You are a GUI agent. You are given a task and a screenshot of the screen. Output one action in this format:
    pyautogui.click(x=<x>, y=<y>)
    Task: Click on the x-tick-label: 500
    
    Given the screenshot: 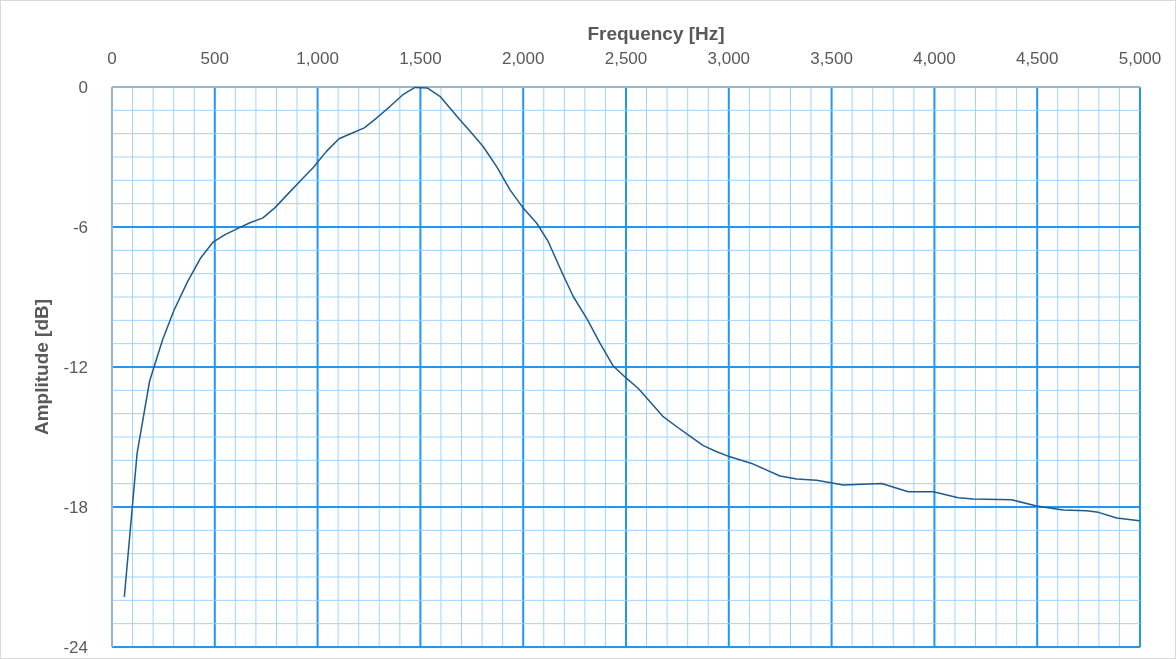 What is the action you would take?
    pyautogui.click(x=214, y=58)
    